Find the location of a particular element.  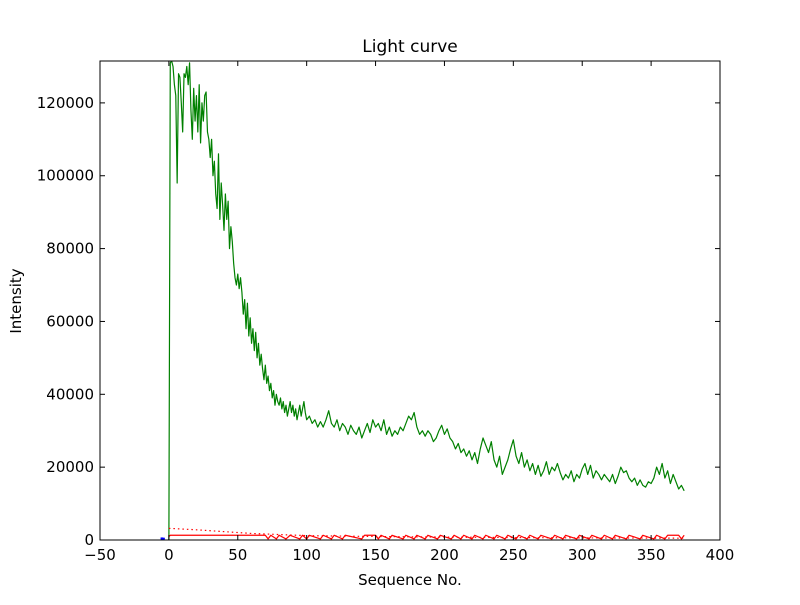

y-tick-label: 100000 is located at coordinates (65, 176).